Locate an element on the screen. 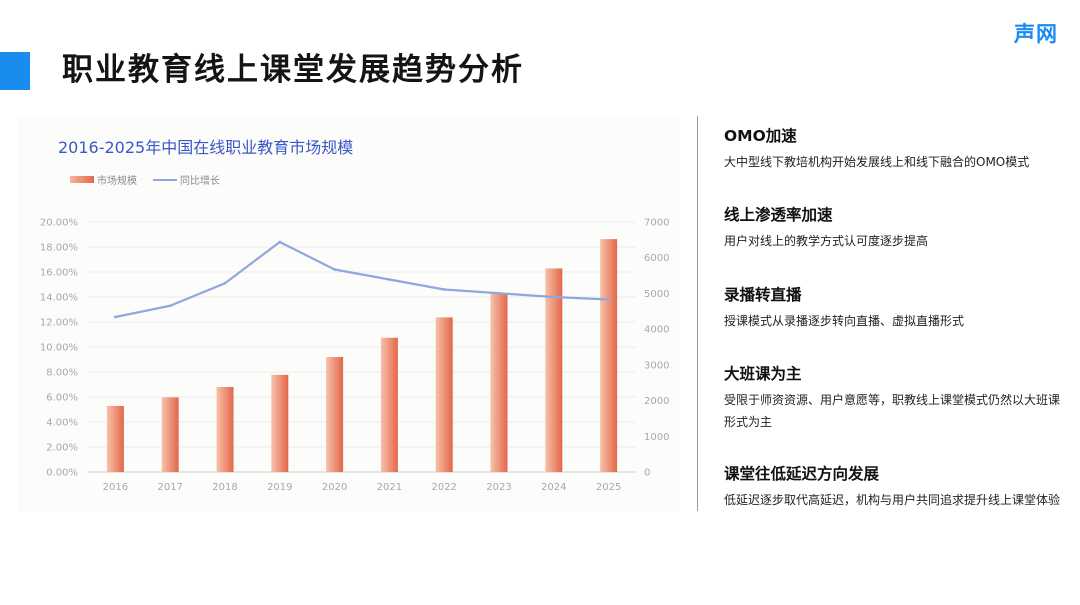  point-desc: 用户对线上的教学方式认可度逐步提高 is located at coordinates (826, 241).